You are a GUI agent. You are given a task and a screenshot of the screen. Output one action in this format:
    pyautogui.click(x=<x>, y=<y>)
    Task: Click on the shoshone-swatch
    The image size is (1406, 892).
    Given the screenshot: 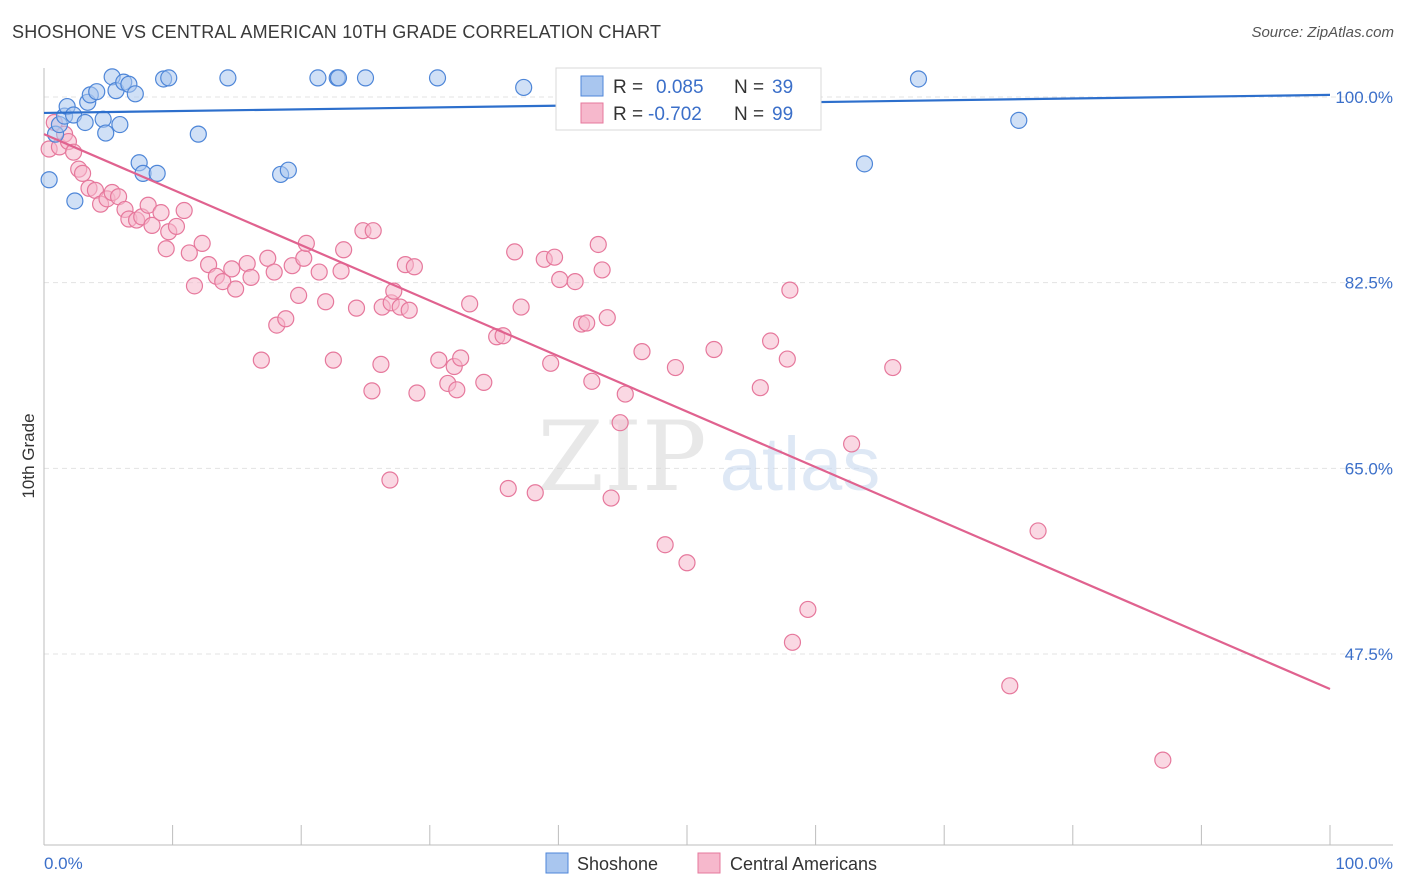 What is the action you would take?
    pyautogui.click(x=592, y=86)
    